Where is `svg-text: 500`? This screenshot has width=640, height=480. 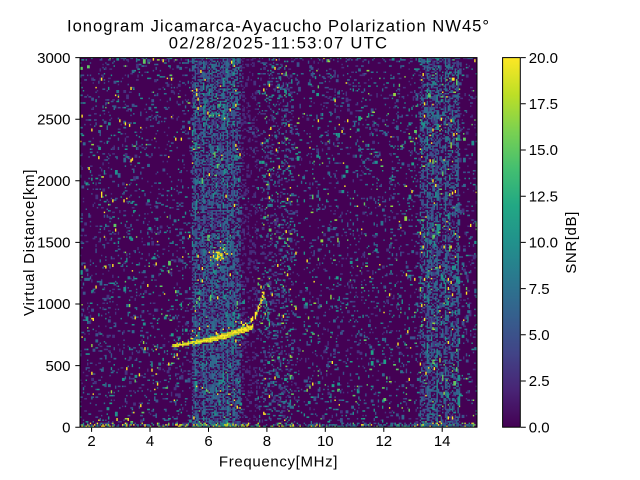 svg-text: 500 is located at coordinates (57, 366).